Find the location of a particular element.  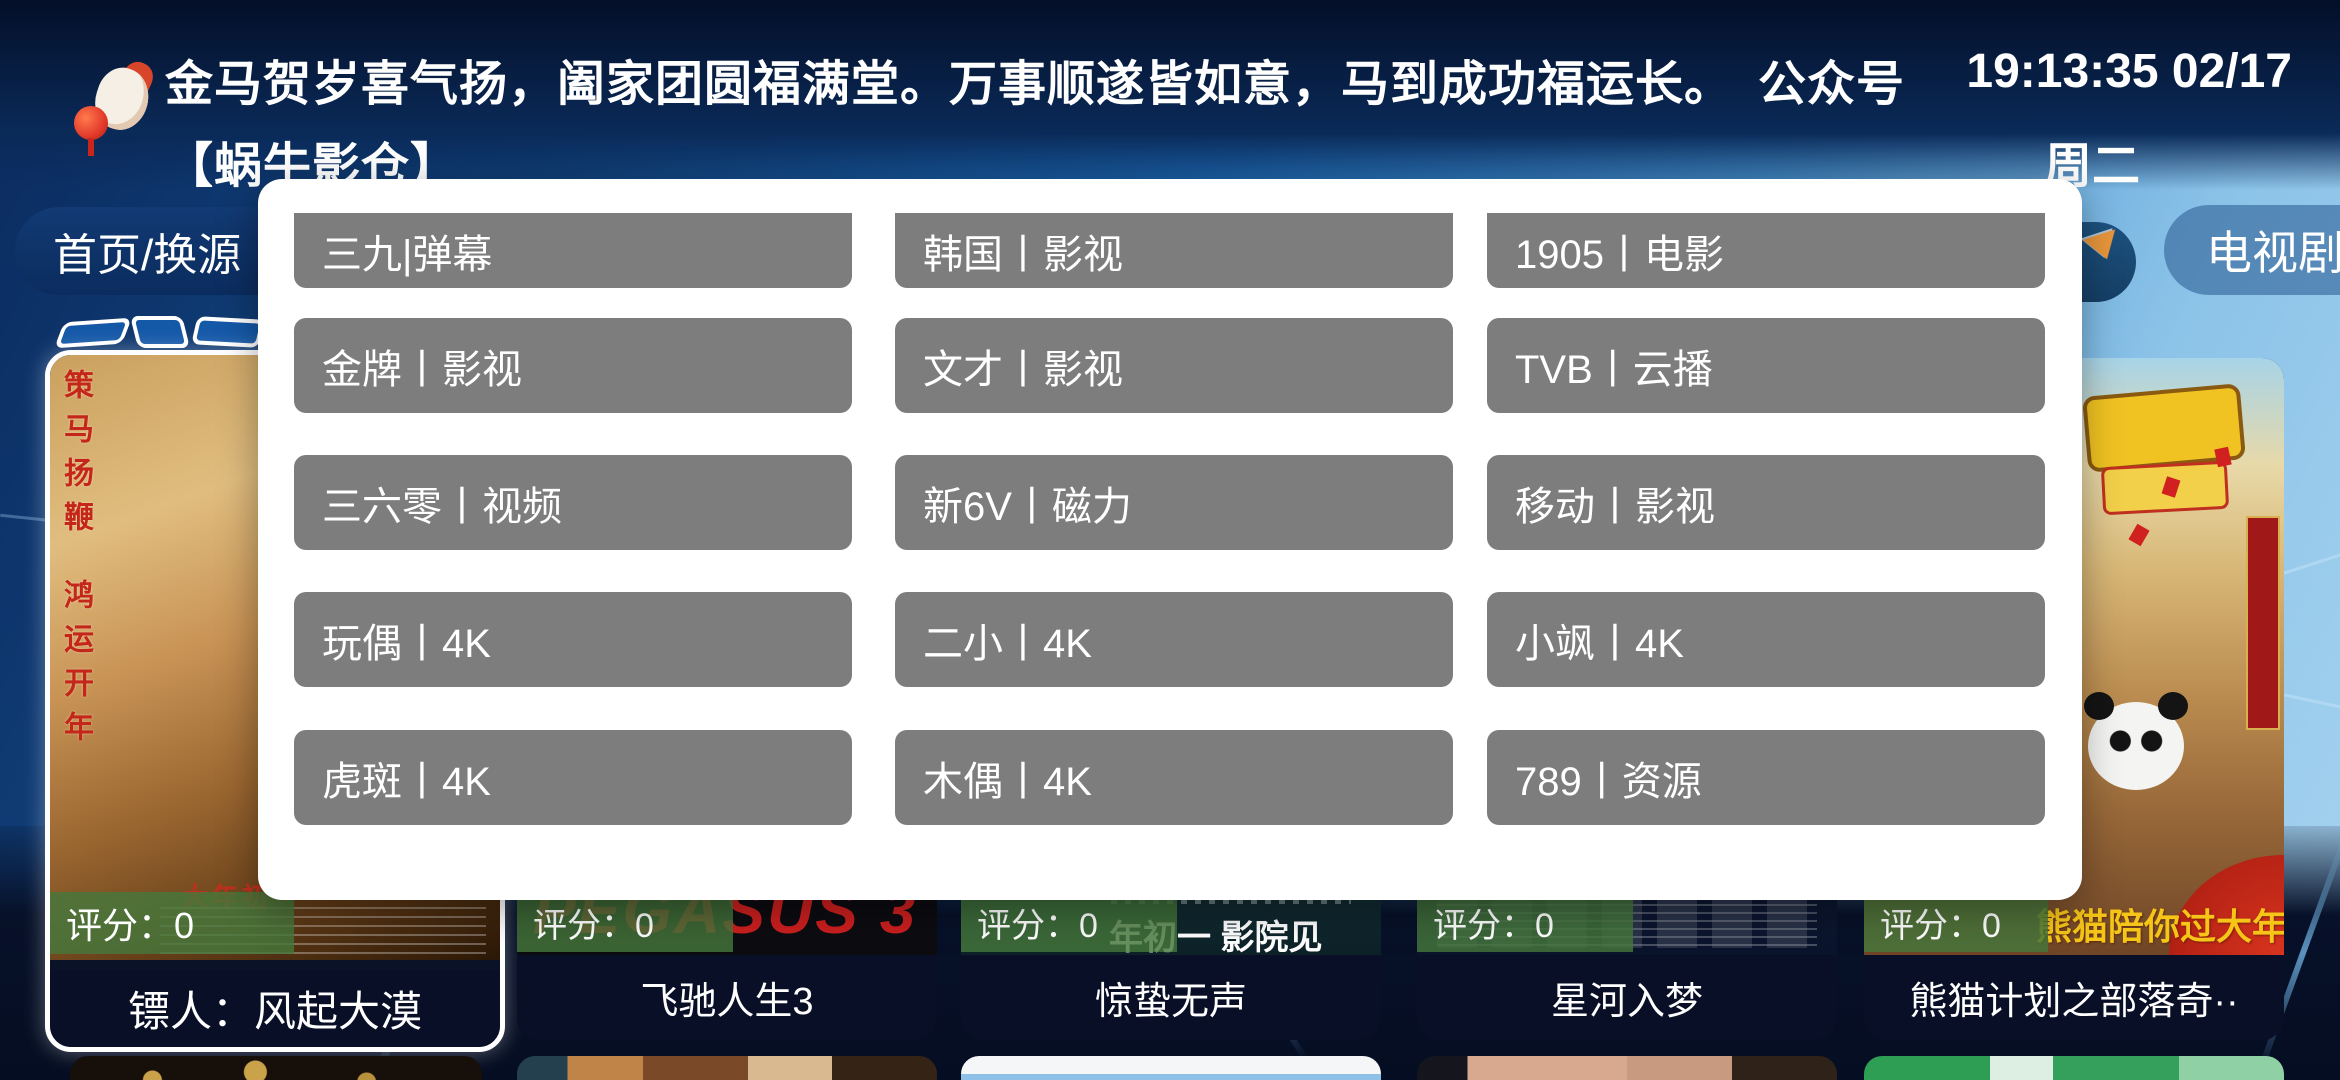

tv-series-rank-label: 电视剧榜 is located at coordinates (2273, 253).